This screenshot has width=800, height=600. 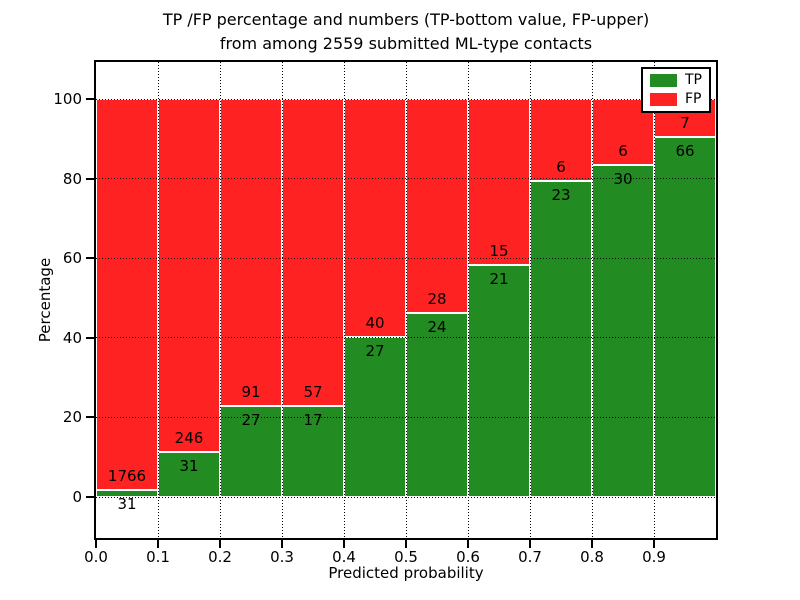 I want to click on y-tick-label: 80, so click(x=72, y=178).